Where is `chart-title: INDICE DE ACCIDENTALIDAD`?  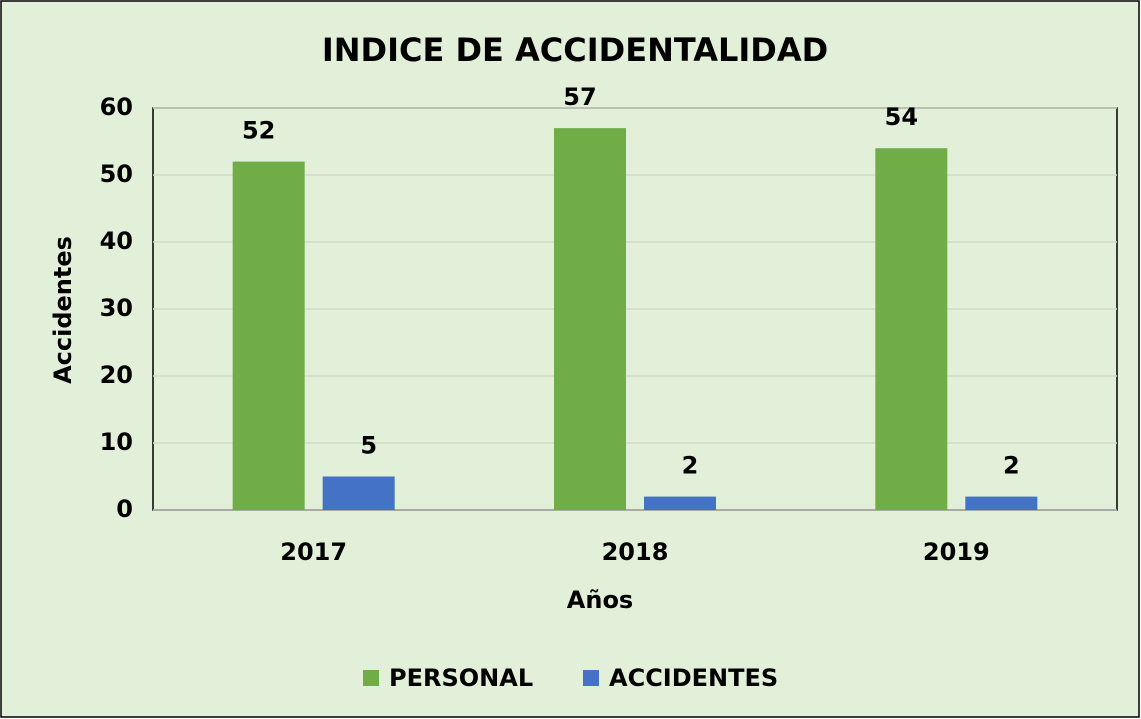
chart-title: INDICE DE ACCIDENTALIDAD is located at coordinates (575, 50).